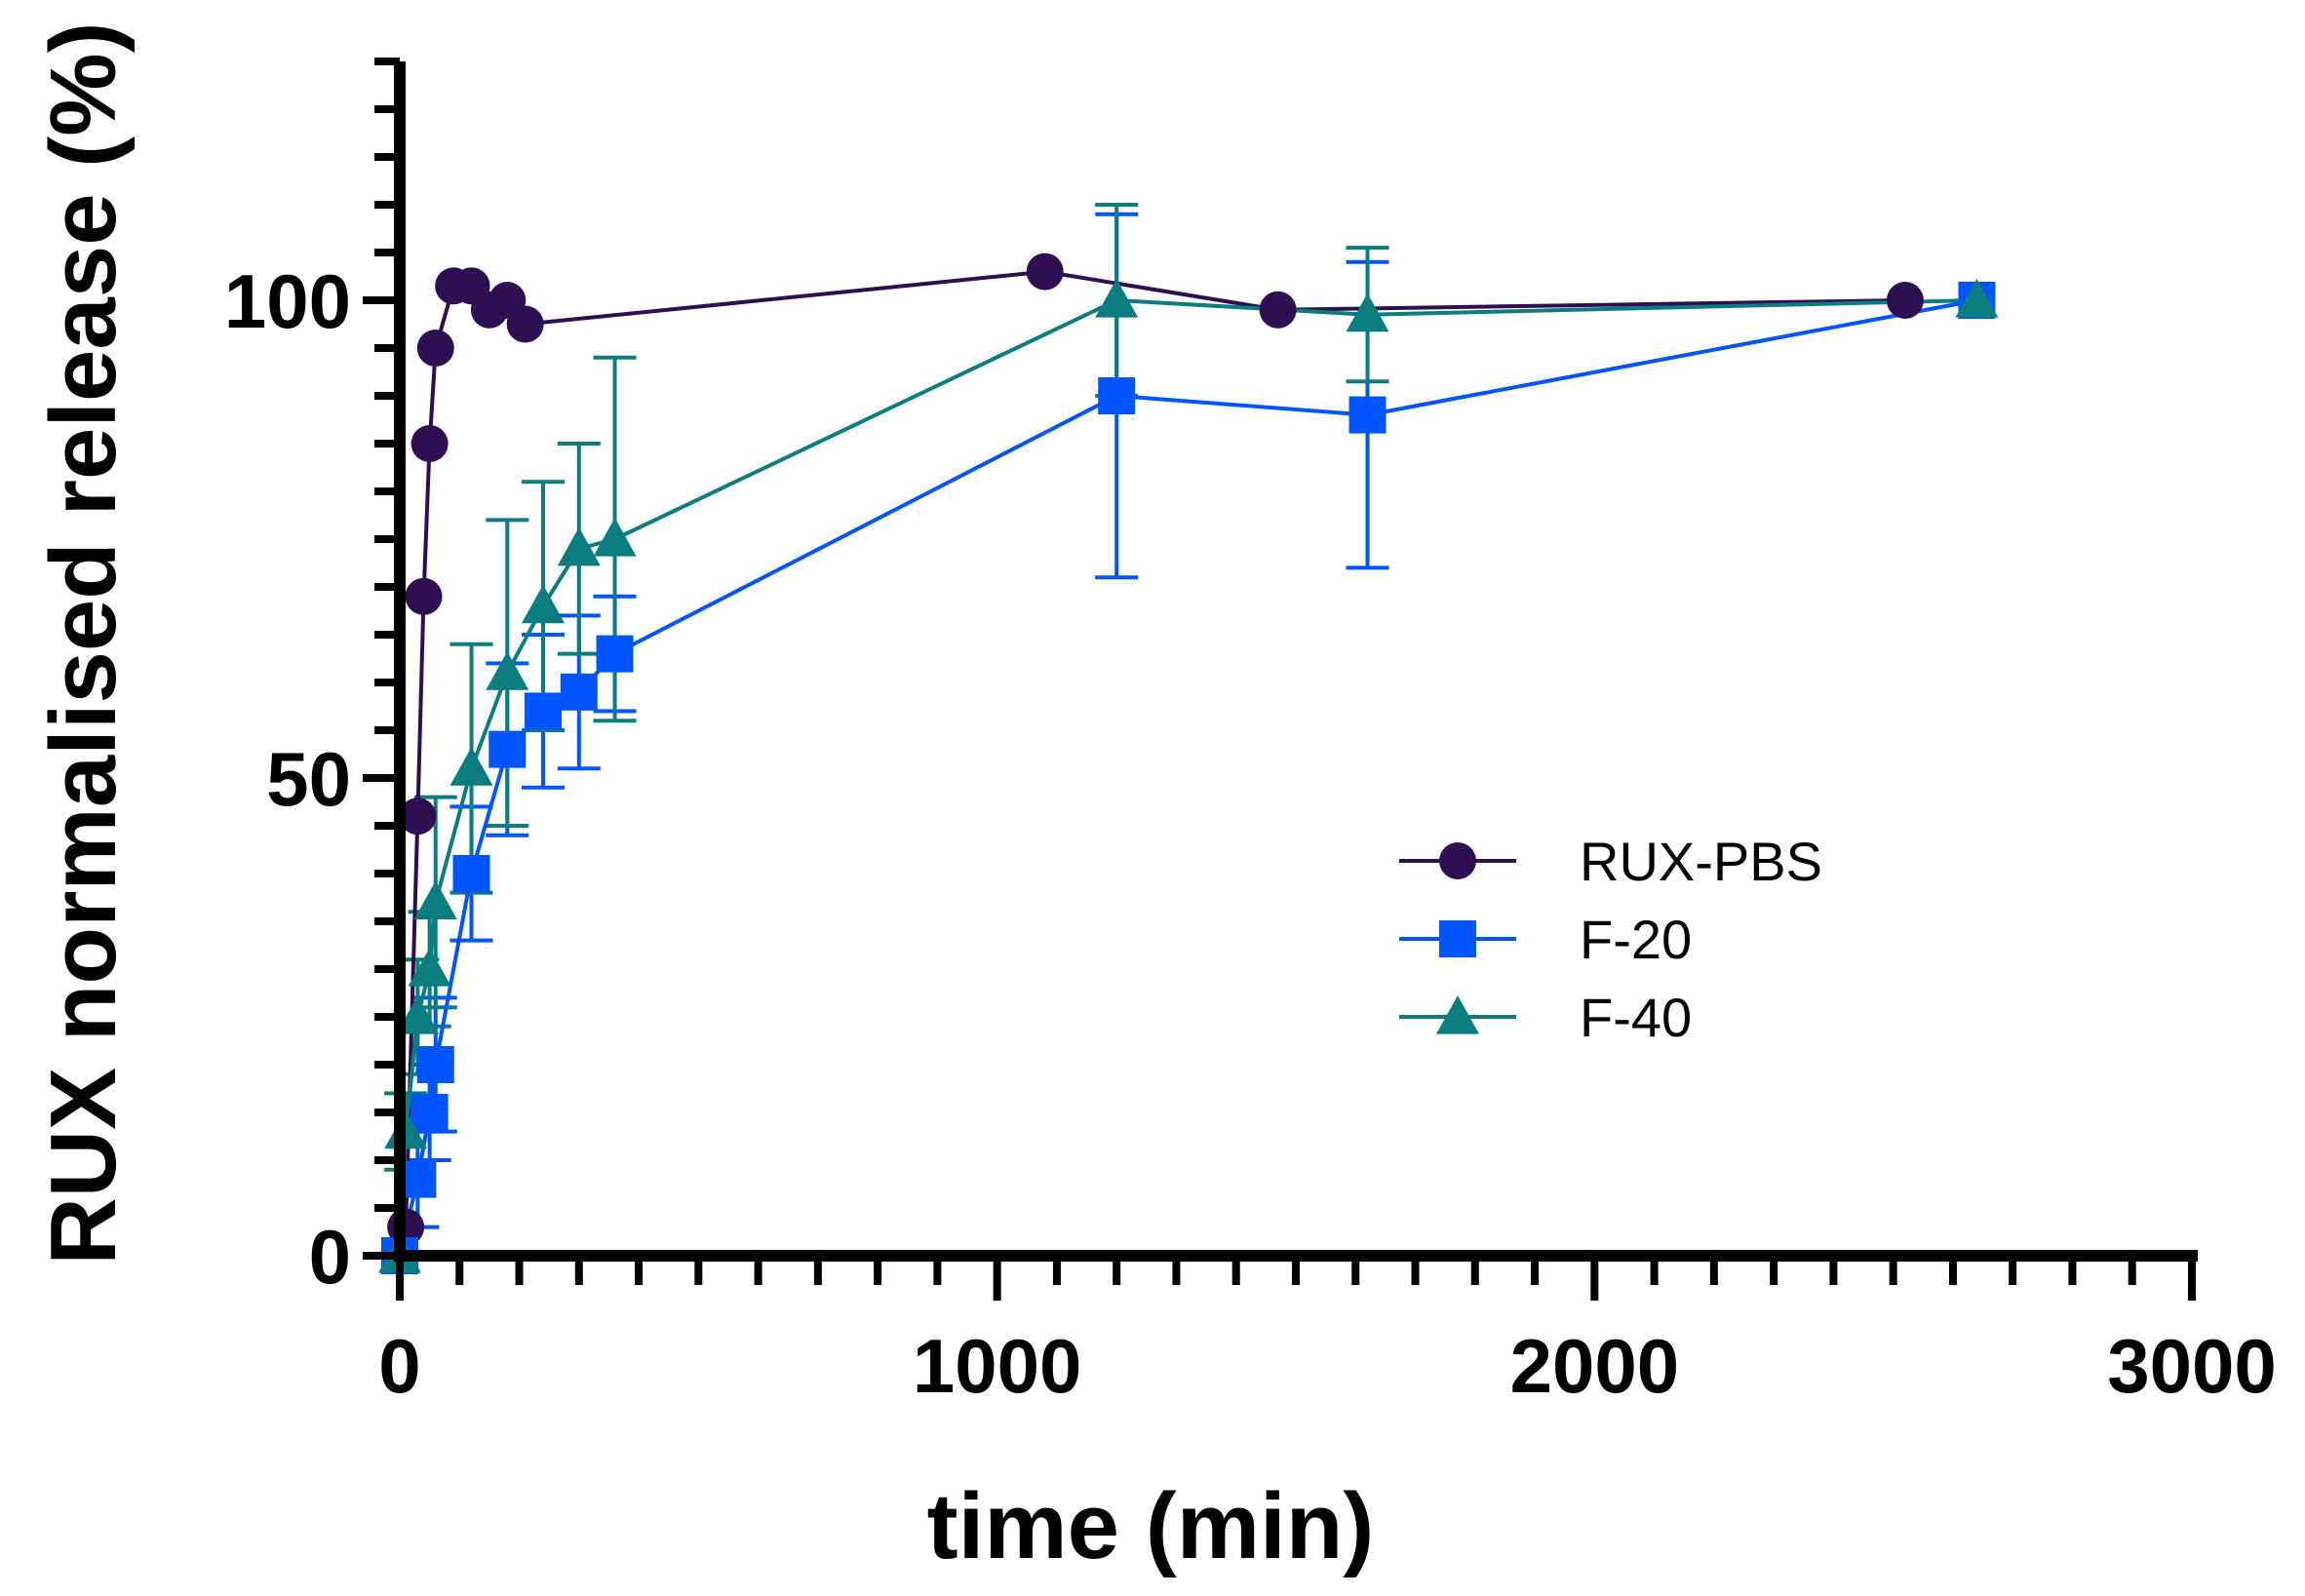 This screenshot has height=1596, width=2305. I want to click on y-tick-label: 100, so click(287, 301).